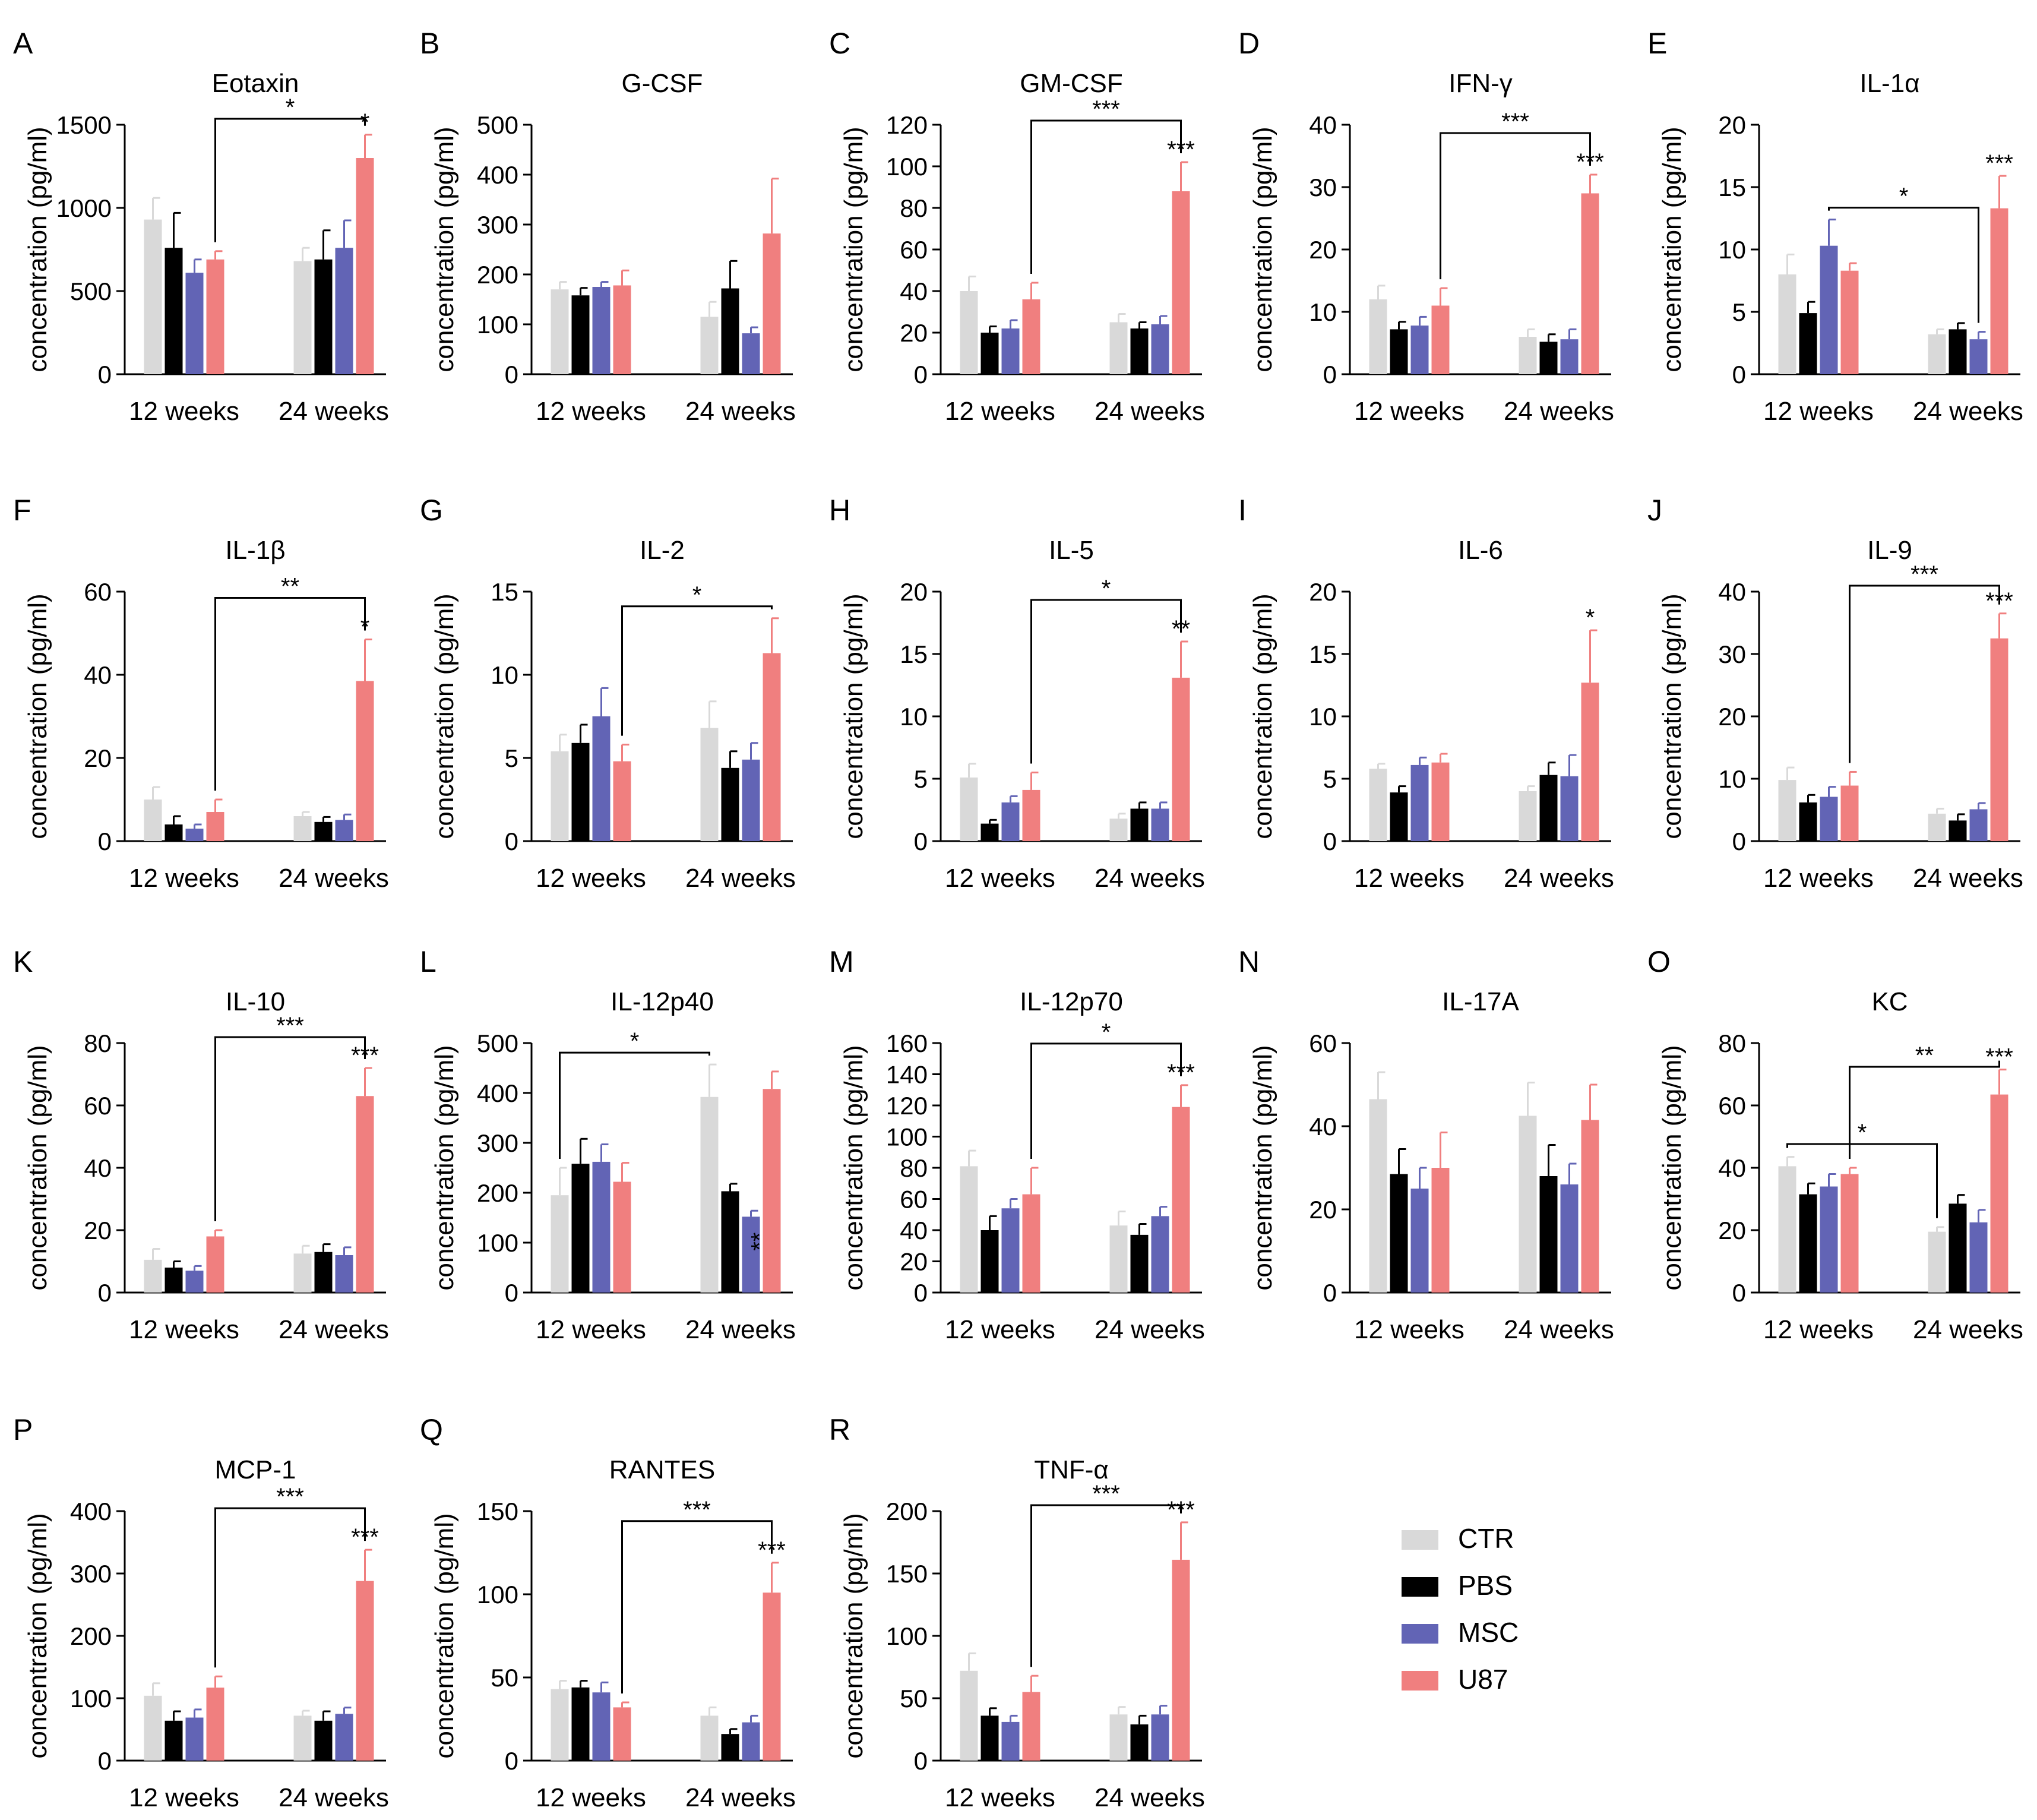 The height and width of the screenshot is (1820, 2037). Describe the element at coordinates (921, 779) in the screenshot. I see `y-tick-label: 5` at that location.